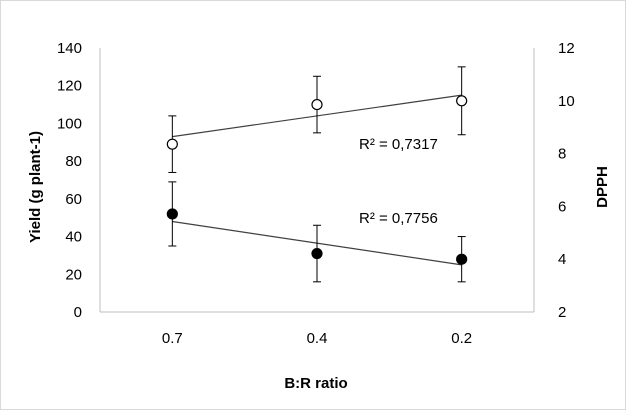  What do you see at coordinates (73, 199) in the screenshot?
I see `y-tick-label: 60` at bounding box center [73, 199].